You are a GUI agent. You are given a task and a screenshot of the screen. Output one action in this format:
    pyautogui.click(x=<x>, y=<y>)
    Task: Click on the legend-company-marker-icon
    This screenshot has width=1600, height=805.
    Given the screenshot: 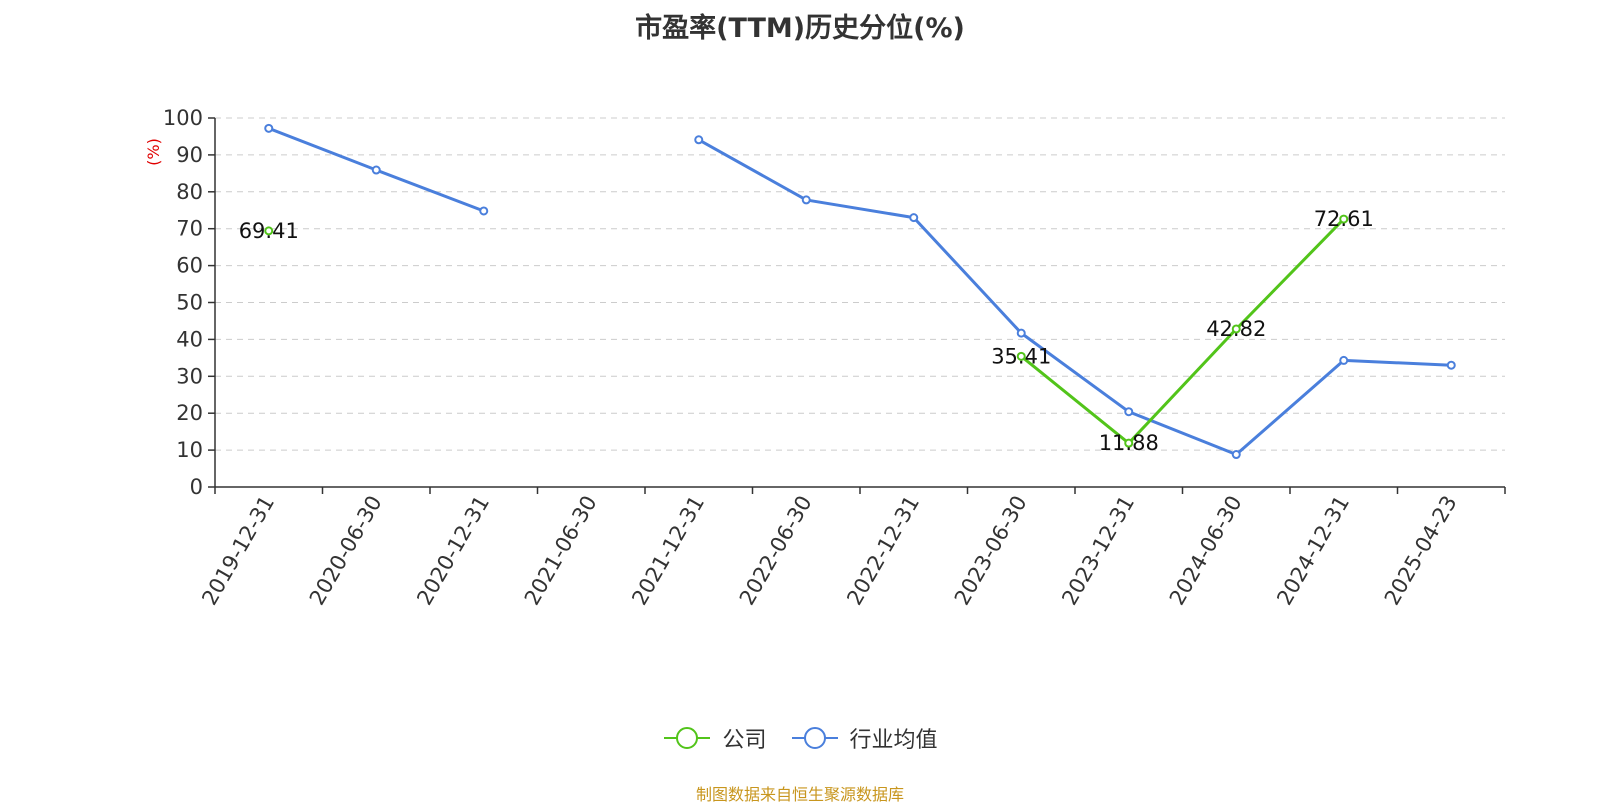 What is the action you would take?
    pyautogui.click(x=687, y=738)
    